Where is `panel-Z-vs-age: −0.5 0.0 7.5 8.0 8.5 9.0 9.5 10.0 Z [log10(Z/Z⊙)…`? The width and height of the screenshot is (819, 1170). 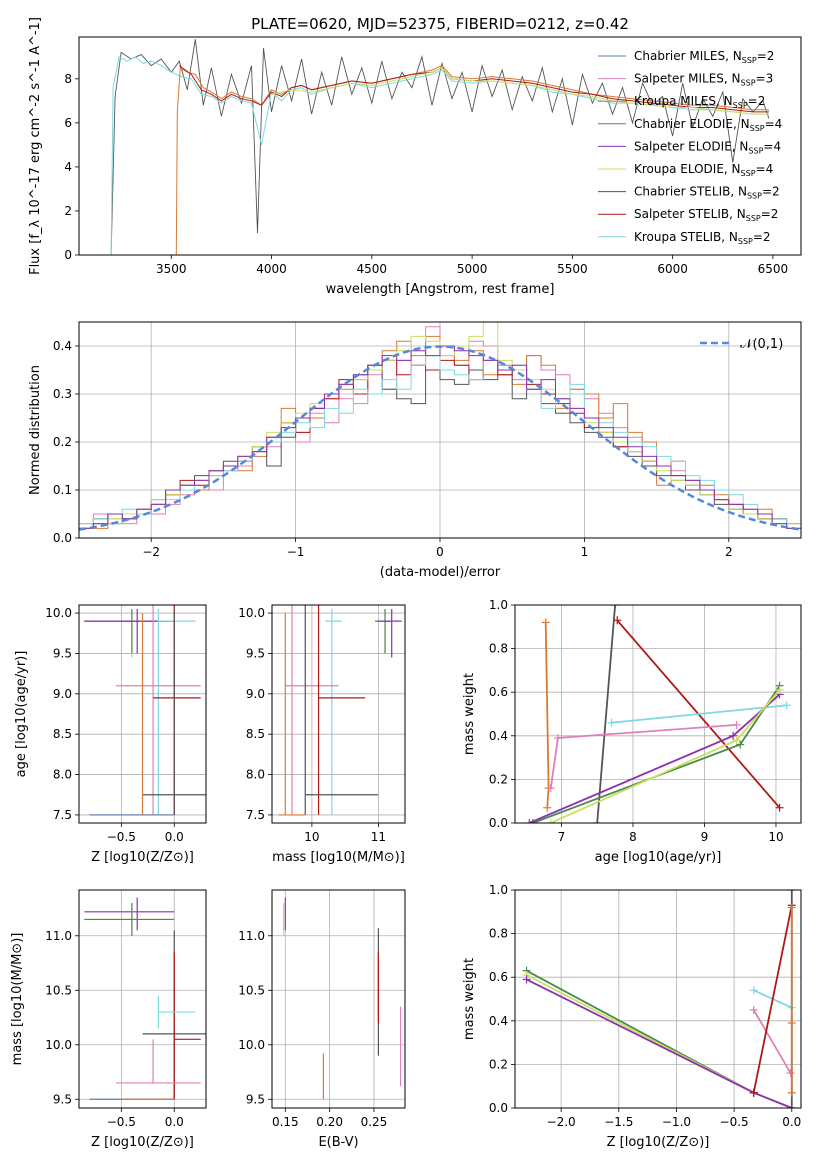 panel-Z-vs-age: −0.5 0.0 7.5 8.0 8.5 9.0 9.5 10.0 Z [log10(Z/Z⊙)… is located at coordinates (110, 734).